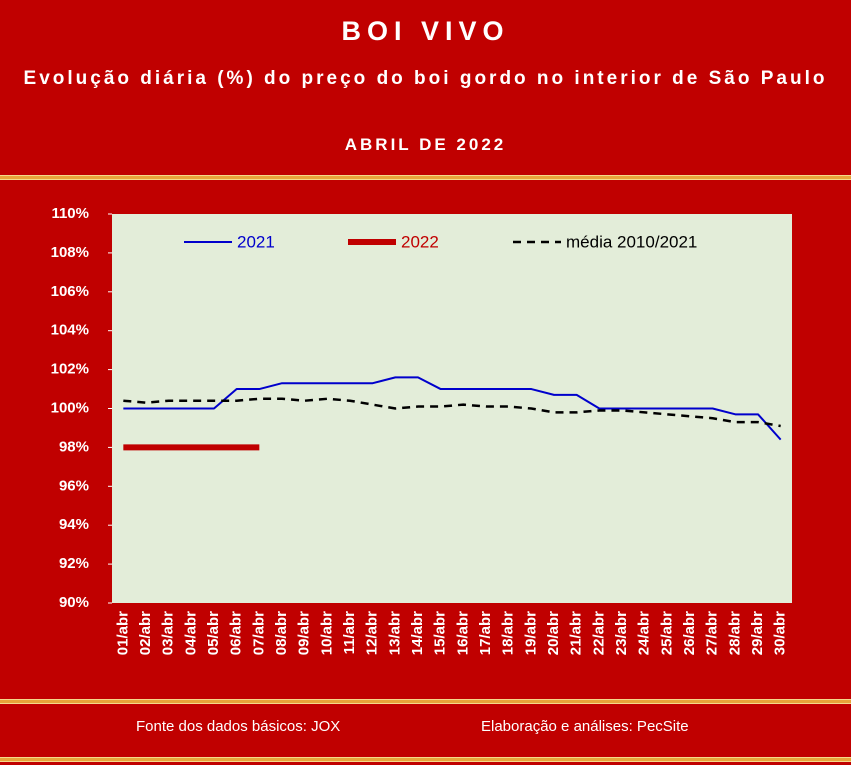 The height and width of the screenshot is (765, 851). I want to click on x-tick-label: 19/abr, so click(530, 633).